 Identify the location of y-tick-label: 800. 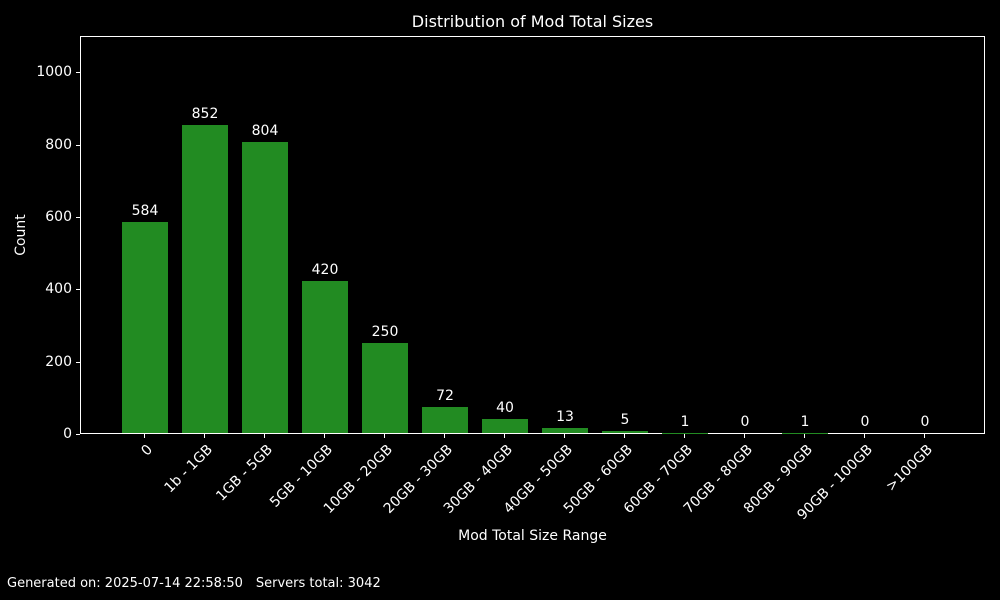
(58, 144).